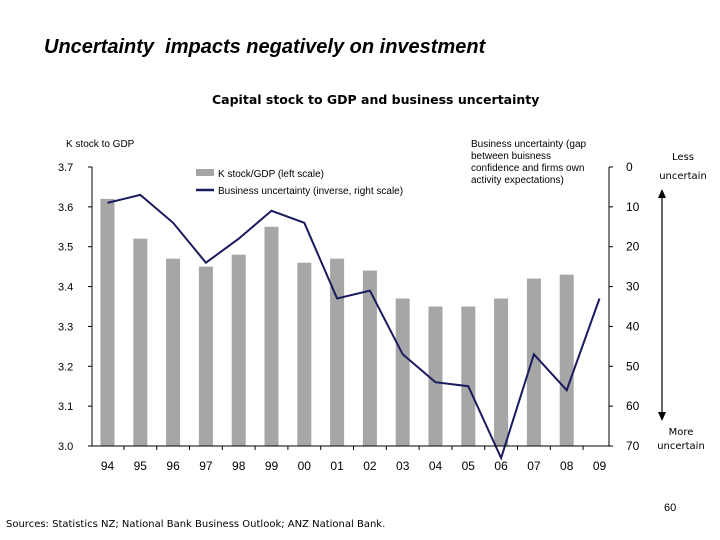 The height and width of the screenshot is (540, 720). What do you see at coordinates (681, 446) in the screenshot?
I see `more-uncertain-label-line2: uncertain` at bounding box center [681, 446].